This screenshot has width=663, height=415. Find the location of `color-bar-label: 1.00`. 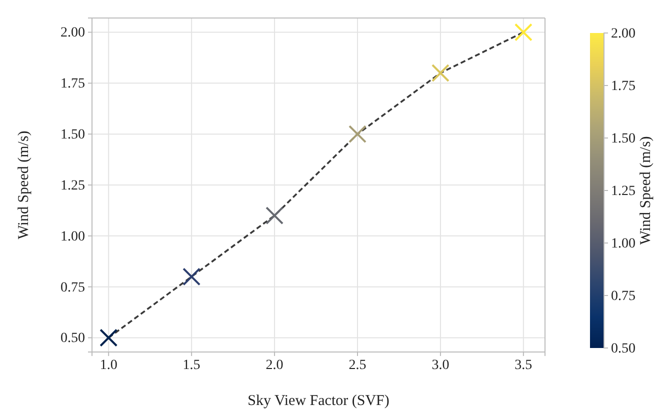

color-bar-label: 1.00 is located at coordinates (623, 244).